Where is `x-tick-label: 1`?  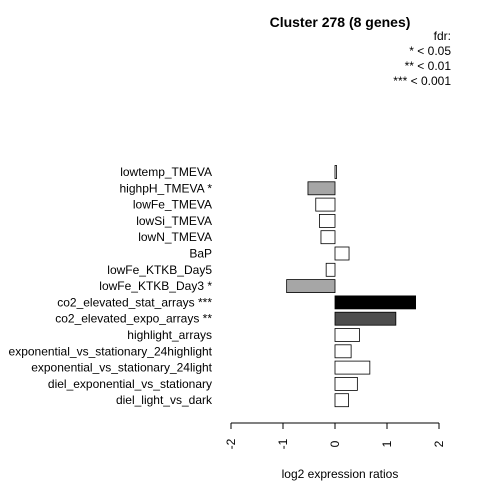
x-tick-label: 1 is located at coordinates (387, 443).